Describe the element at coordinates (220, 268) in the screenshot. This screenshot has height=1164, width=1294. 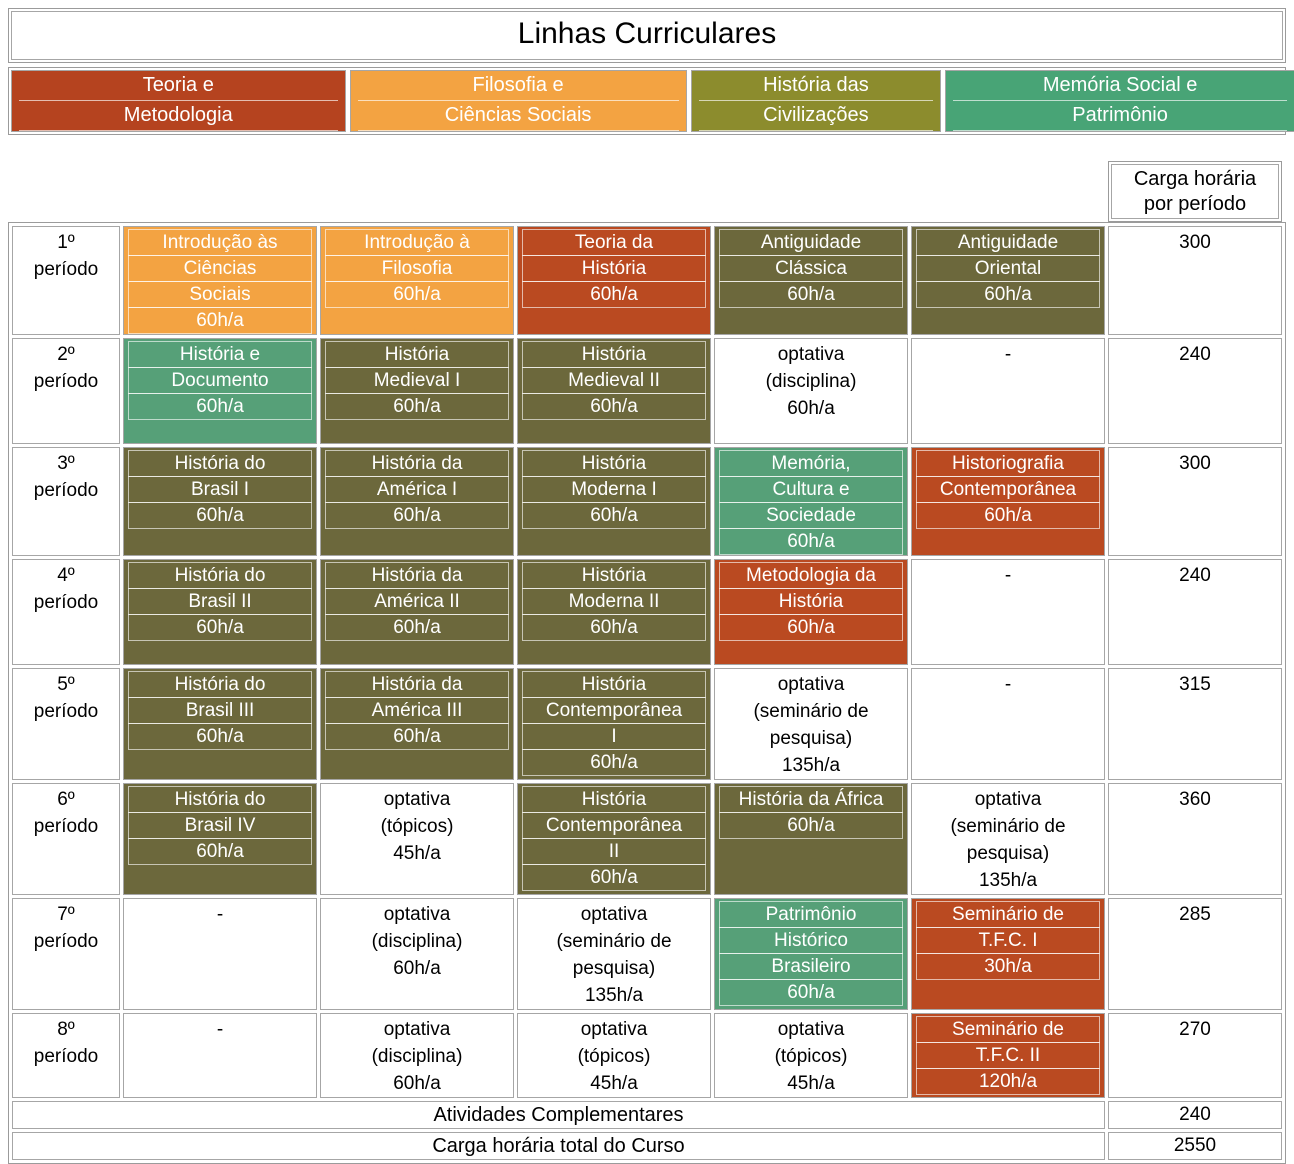
I see `course-line: Ciências` at that location.